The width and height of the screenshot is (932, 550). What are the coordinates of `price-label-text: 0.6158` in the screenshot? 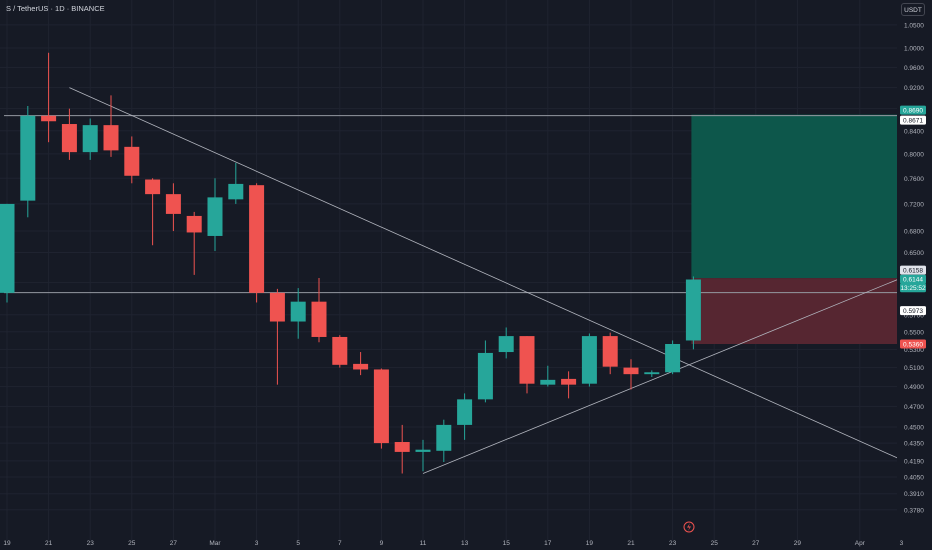 It's located at (913, 271).